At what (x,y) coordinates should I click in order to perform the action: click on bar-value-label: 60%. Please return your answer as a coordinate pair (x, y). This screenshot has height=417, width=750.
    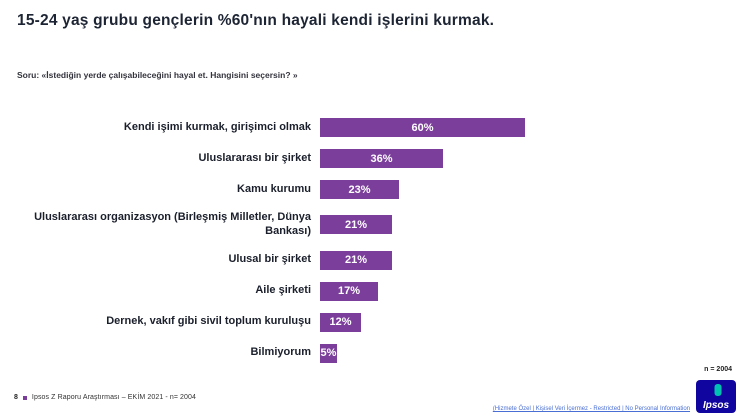
    Looking at the image, I should click on (422, 127).